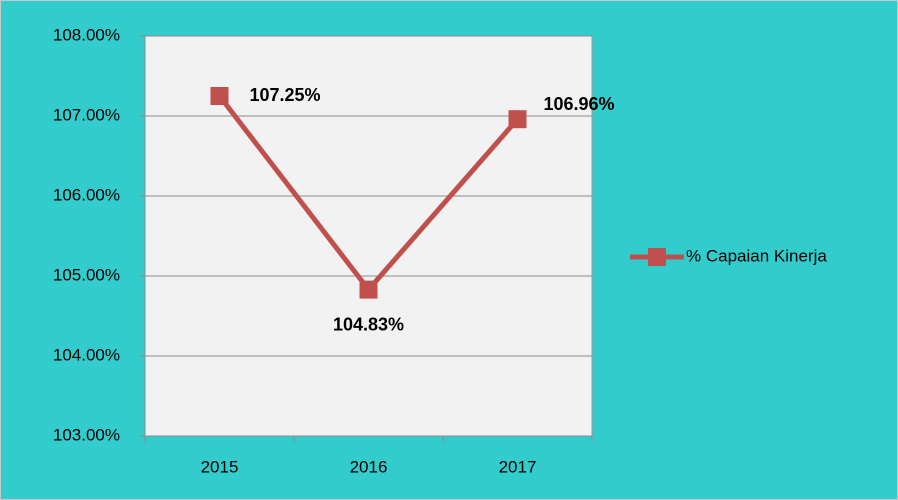 This screenshot has height=500, width=898. What do you see at coordinates (220, 466) in the screenshot?
I see `x-tick-label: 2015` at bounding box center [220, 466].